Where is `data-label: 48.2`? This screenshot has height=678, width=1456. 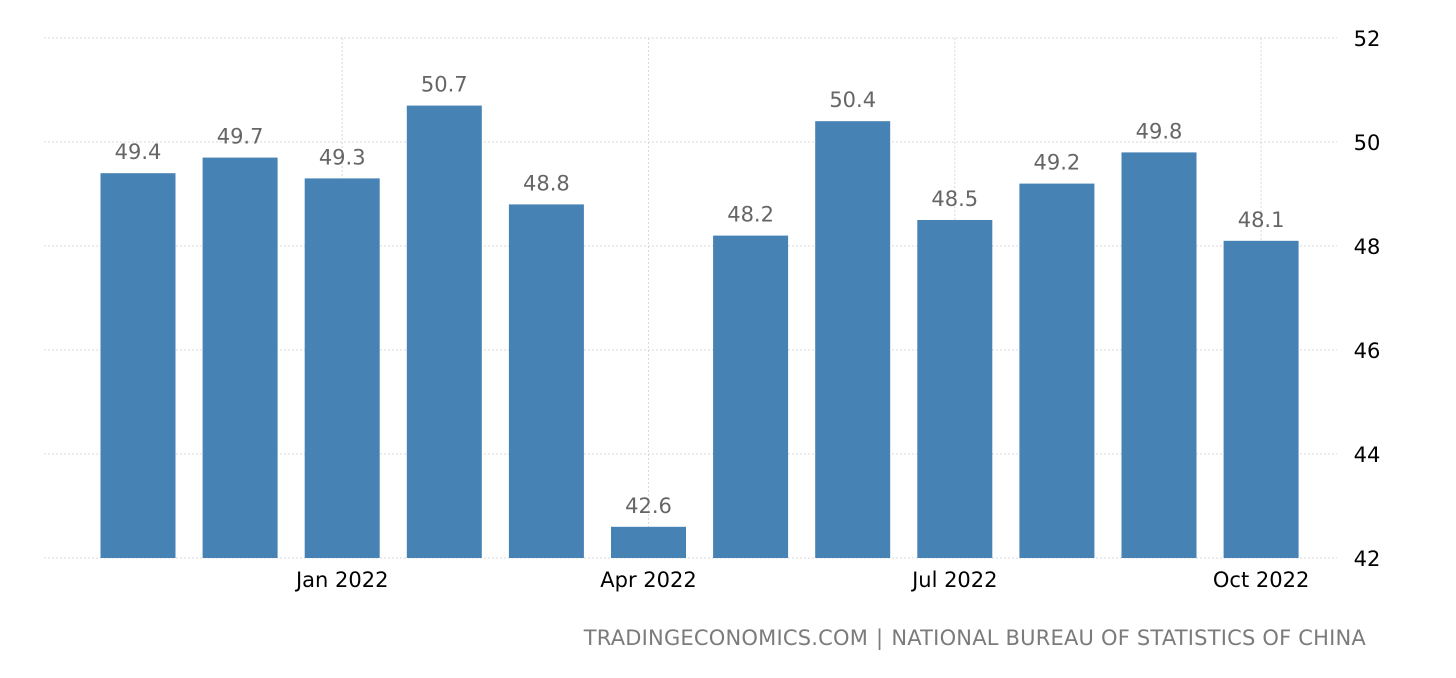
data-label: 48.2 is located at coordinates (750, 215).